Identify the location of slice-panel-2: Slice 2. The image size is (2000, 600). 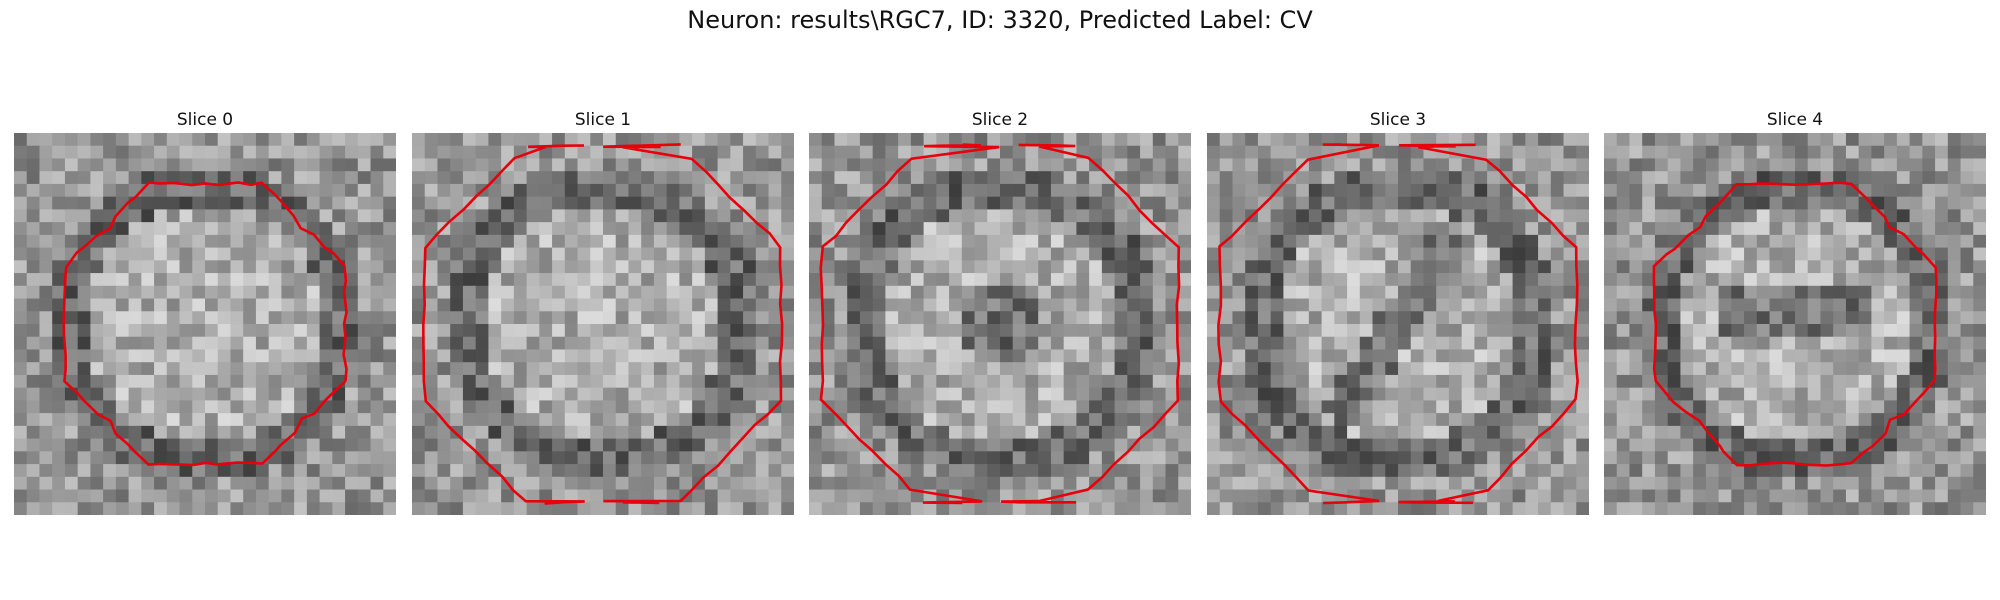
(1000, 319).